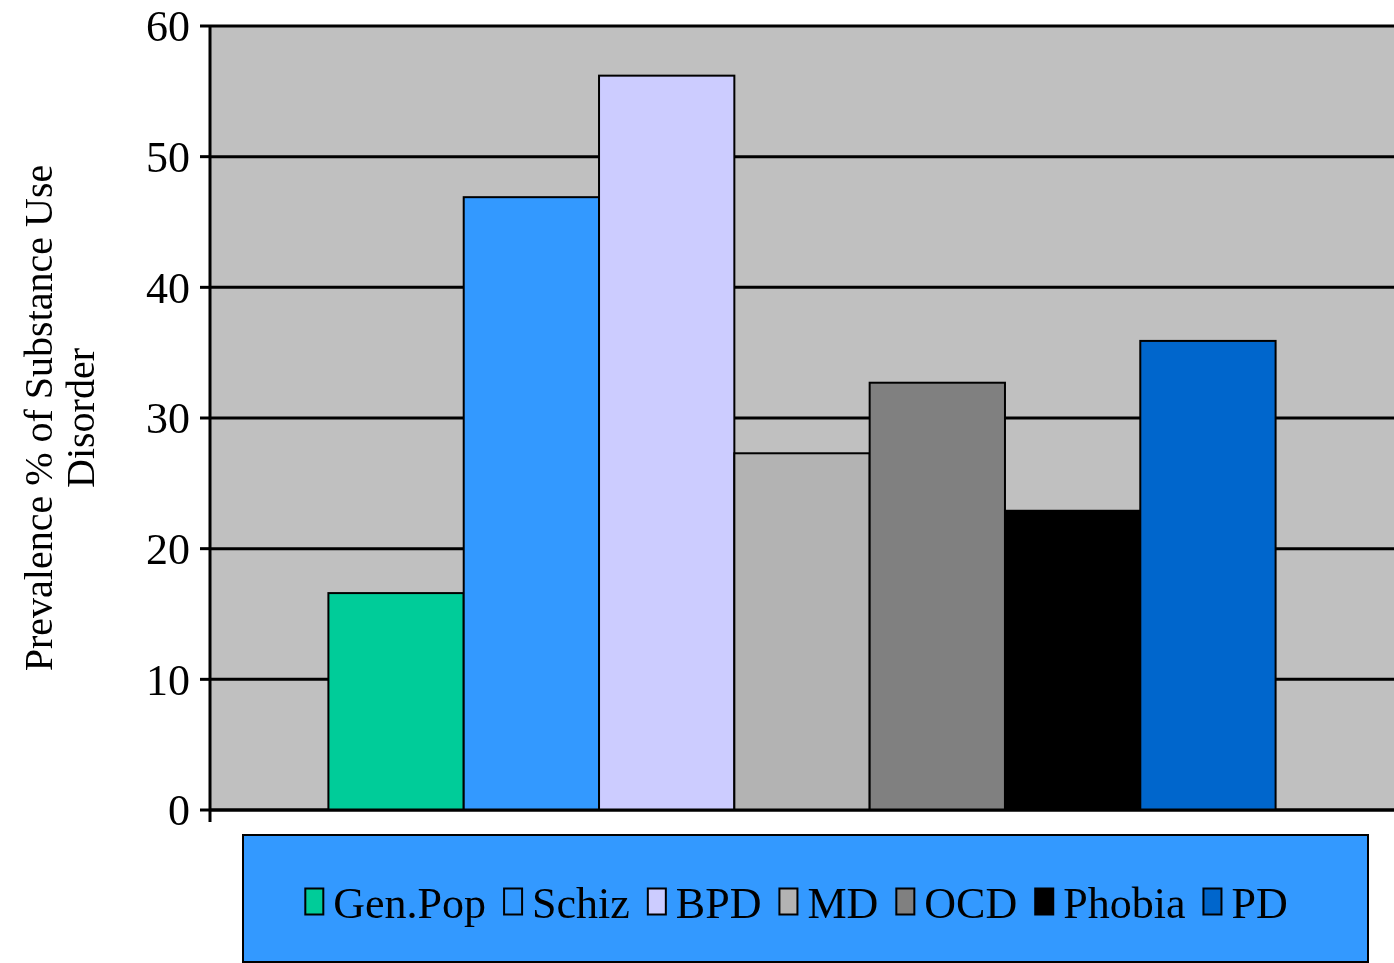 Image resolution: width=1394 pixels, height=963 pixels. Describe the element at coordinates (410, 903) in the screenshot. I see `legend-label: Gen.Pop` at that location.